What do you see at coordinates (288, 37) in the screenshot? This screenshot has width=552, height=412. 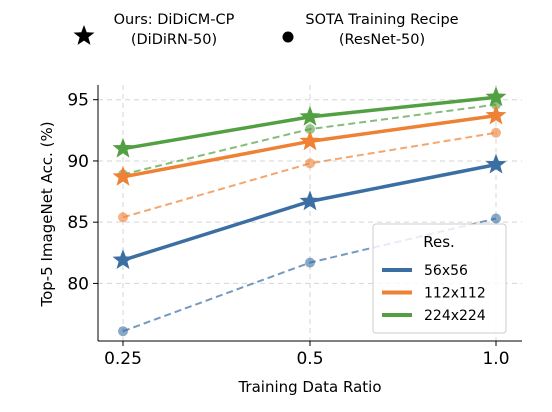 I see `circle-marker-icon` at bounding box center [288, 37].